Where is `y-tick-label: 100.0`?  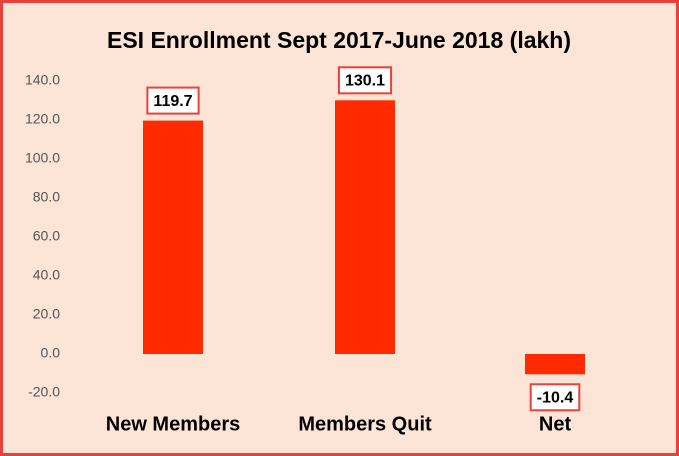 y-tick-label: 100.0 is located at coordinates (42, 158).